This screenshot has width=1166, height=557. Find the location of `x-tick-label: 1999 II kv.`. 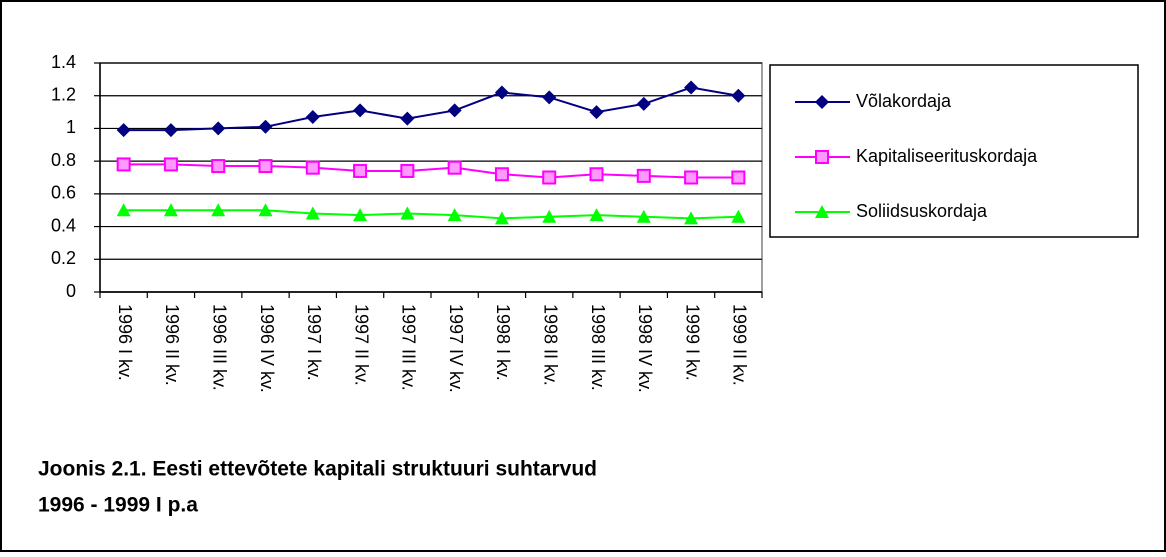

x-tick-label: 1999 II kv. is located at coordinates (740, 345).